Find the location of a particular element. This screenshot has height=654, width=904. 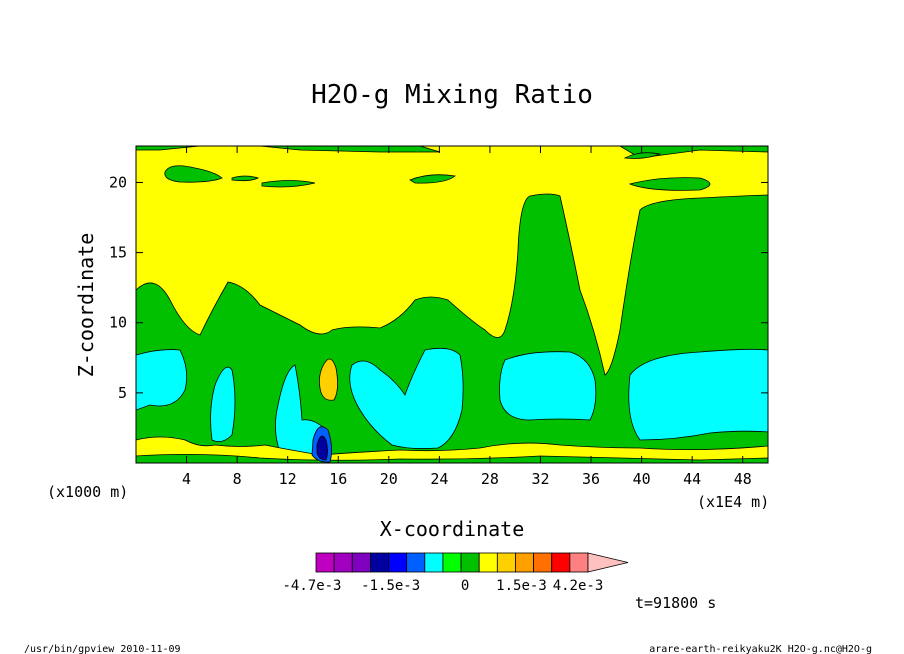

footer-right: arare-earth-reikyaku2K_H2O-g.nc@H2O-g is located at coordinates (760, 649).